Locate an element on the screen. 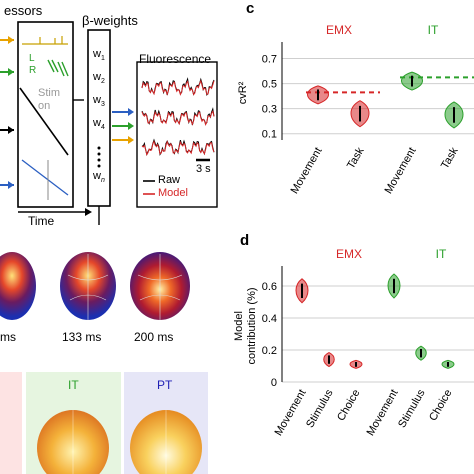 Image resolution: width=474 pixels, height=474 pixels. regressor-spikes is located at coordinates (51, 40).